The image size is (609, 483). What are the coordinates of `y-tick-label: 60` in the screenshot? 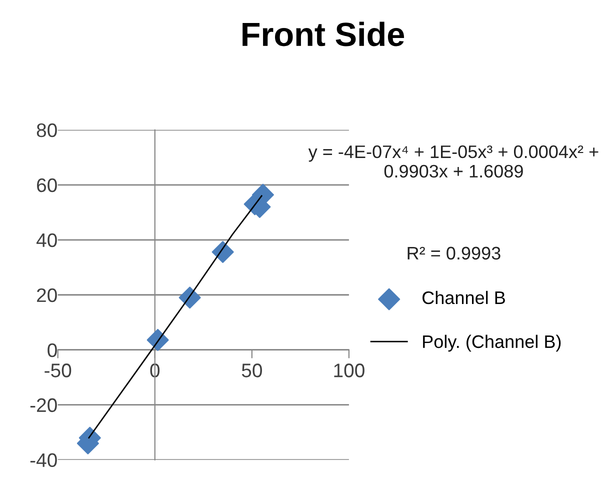 It's located at (47, 185).